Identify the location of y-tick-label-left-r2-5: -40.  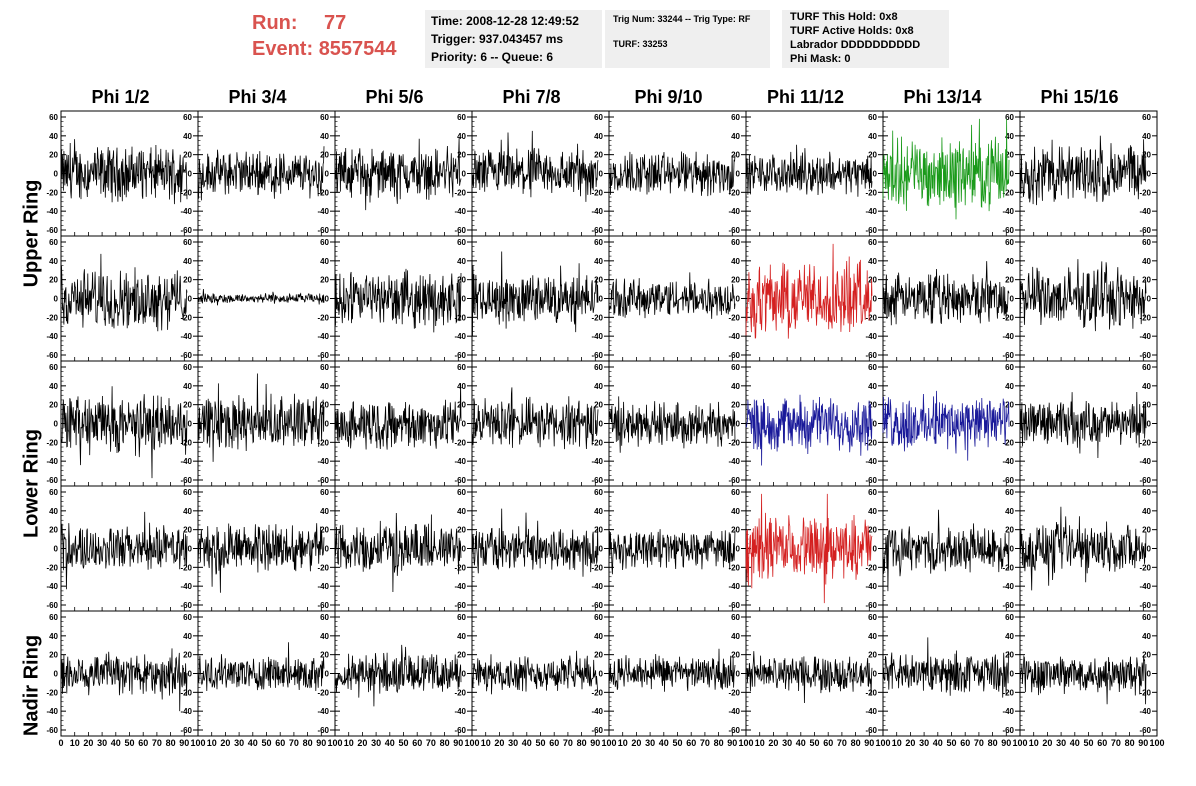
(52, 461).